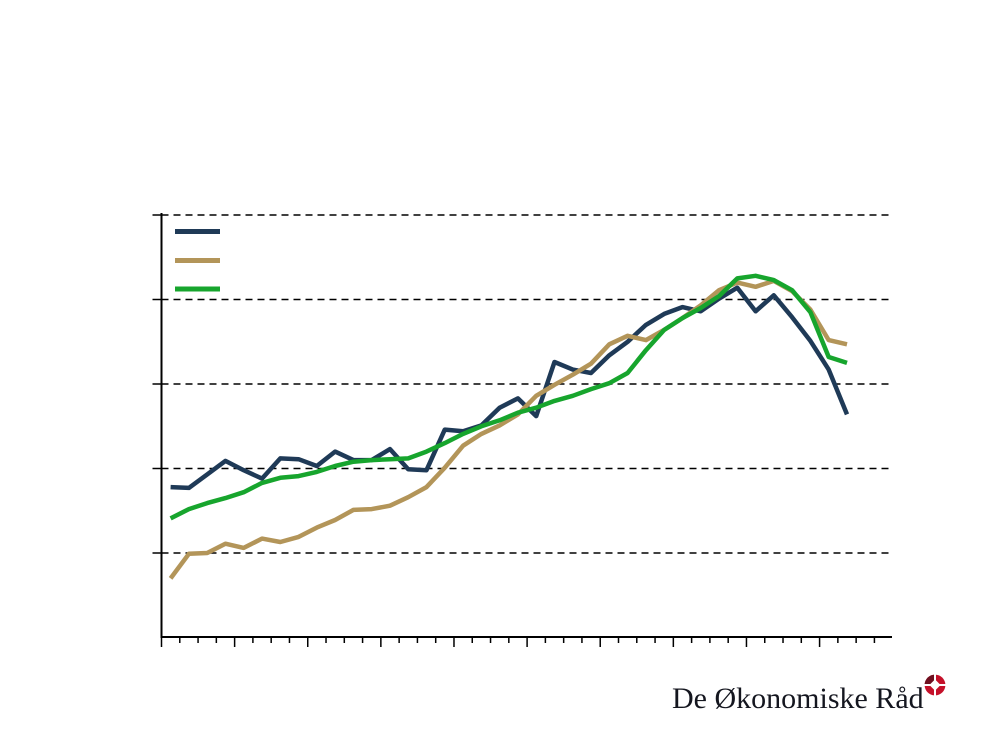 Image resolution: width=1000 pixels, height=750 pixels. I want to click on legend, so click(197, 260).